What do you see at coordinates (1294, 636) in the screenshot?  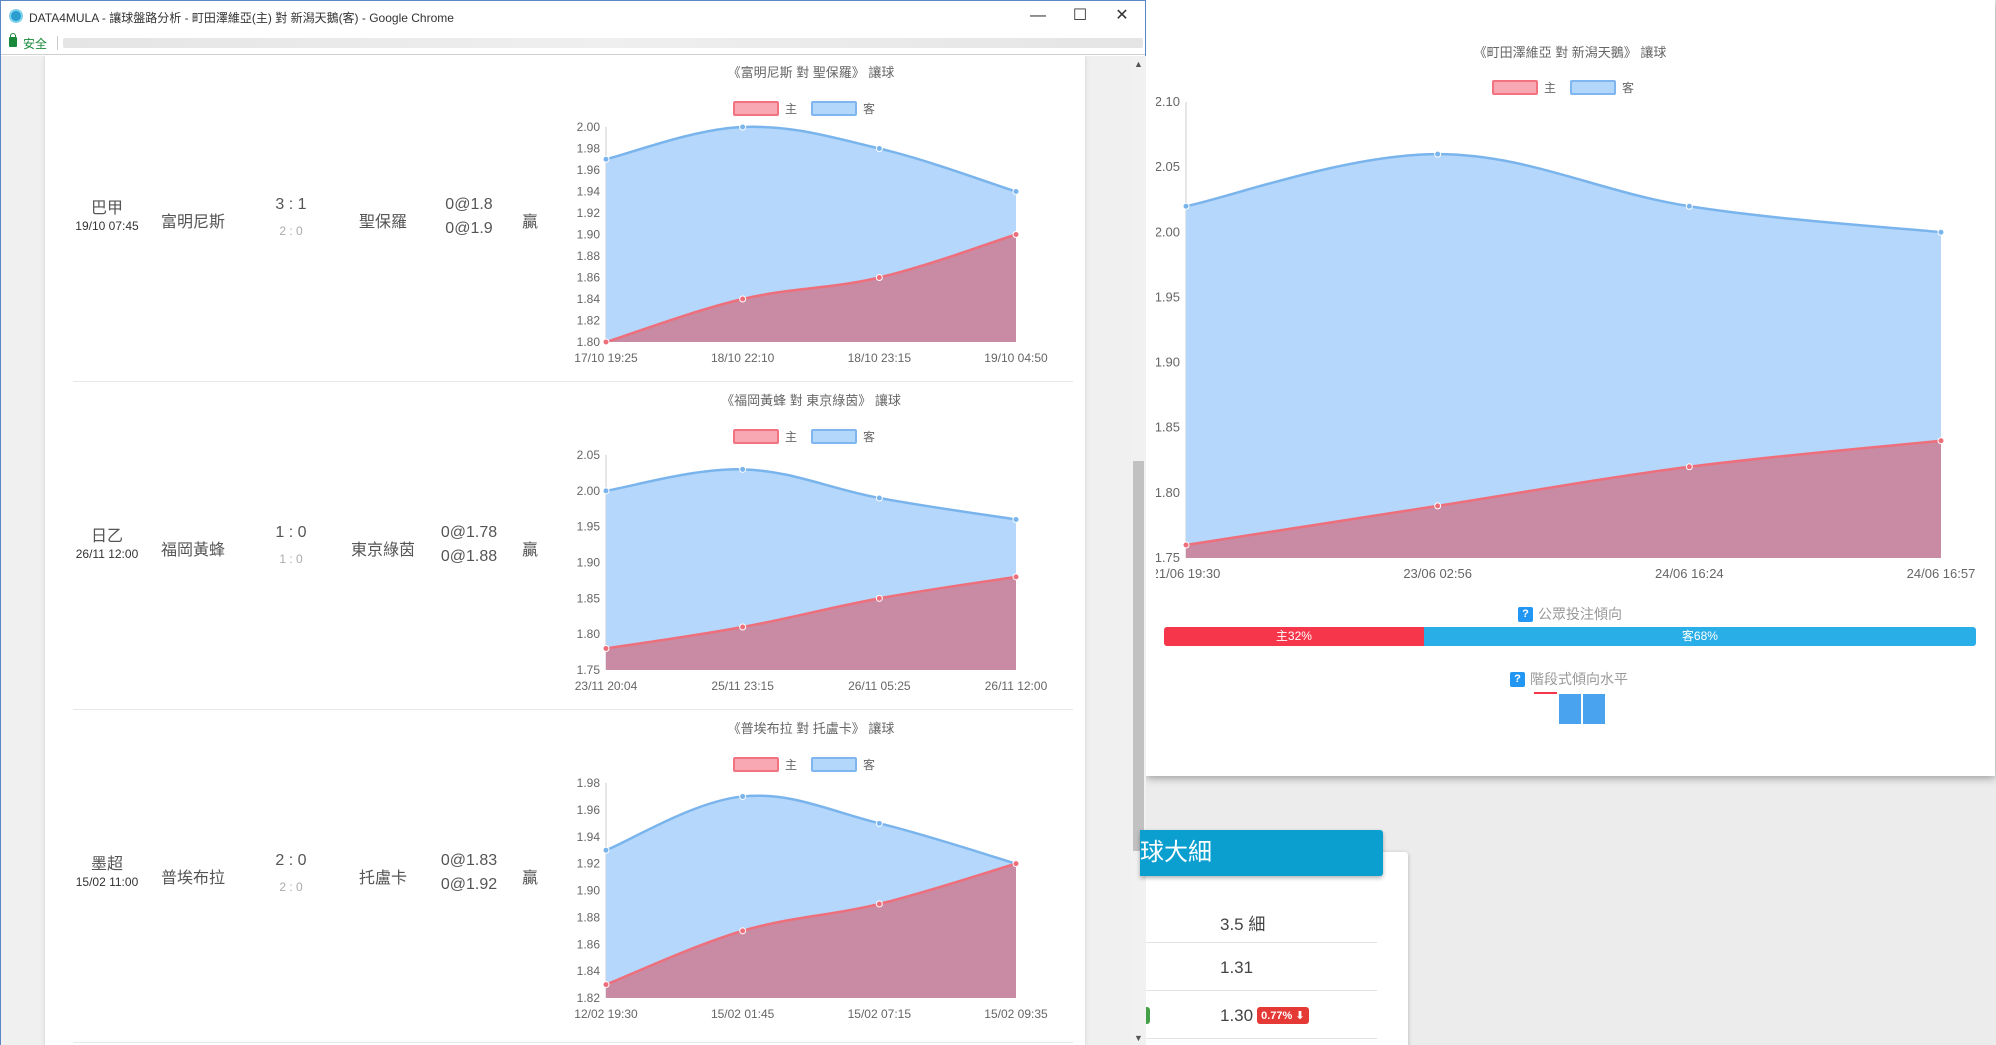 I see `public-home-bar: 主32%` at bounding box center [1294, 636].